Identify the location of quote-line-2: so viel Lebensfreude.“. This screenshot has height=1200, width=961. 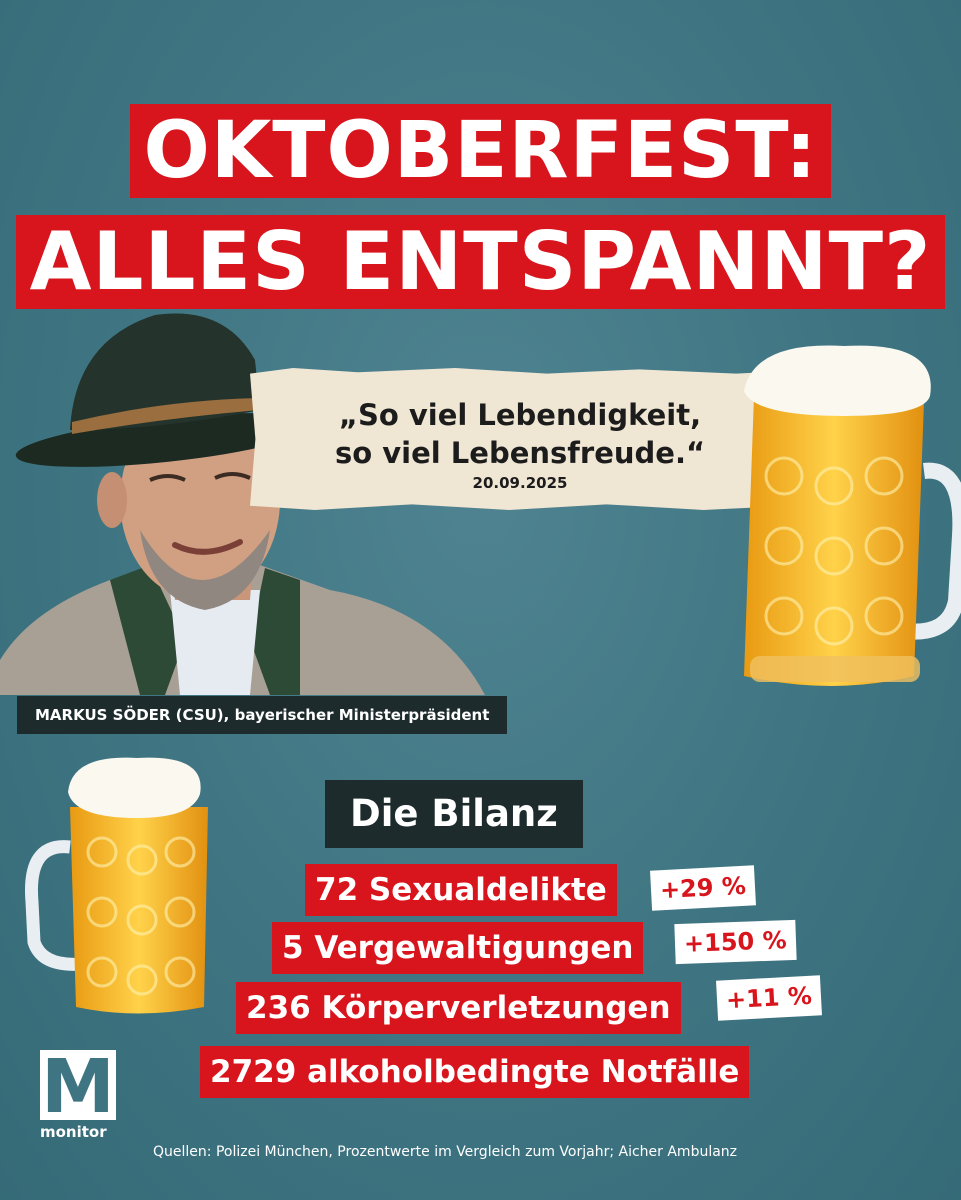
(520, 453).